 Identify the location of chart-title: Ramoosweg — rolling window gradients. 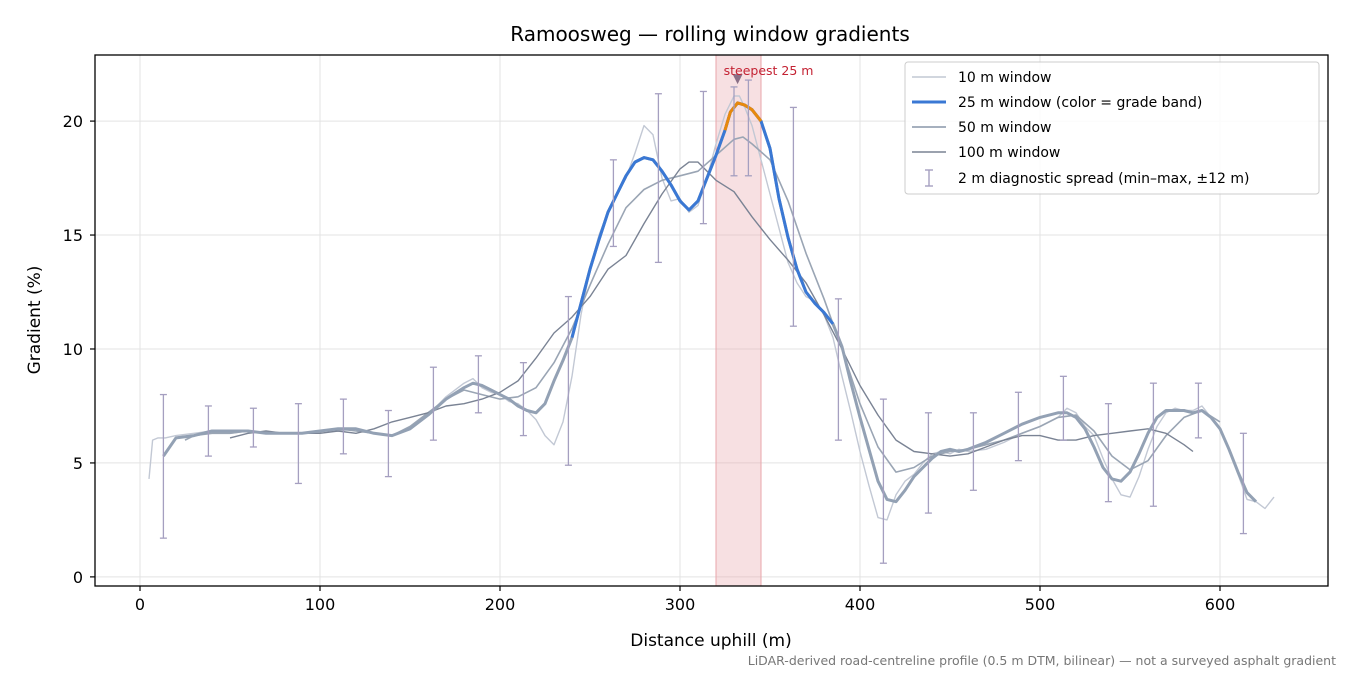
(709, 34).